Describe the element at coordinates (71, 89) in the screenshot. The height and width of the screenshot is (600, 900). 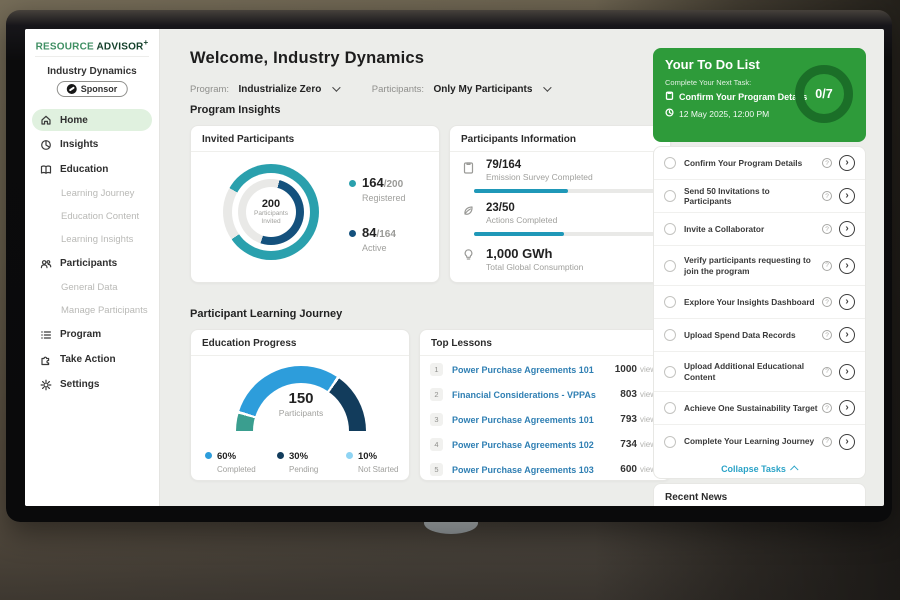
I see `sponsor-lock-icon` at that location.